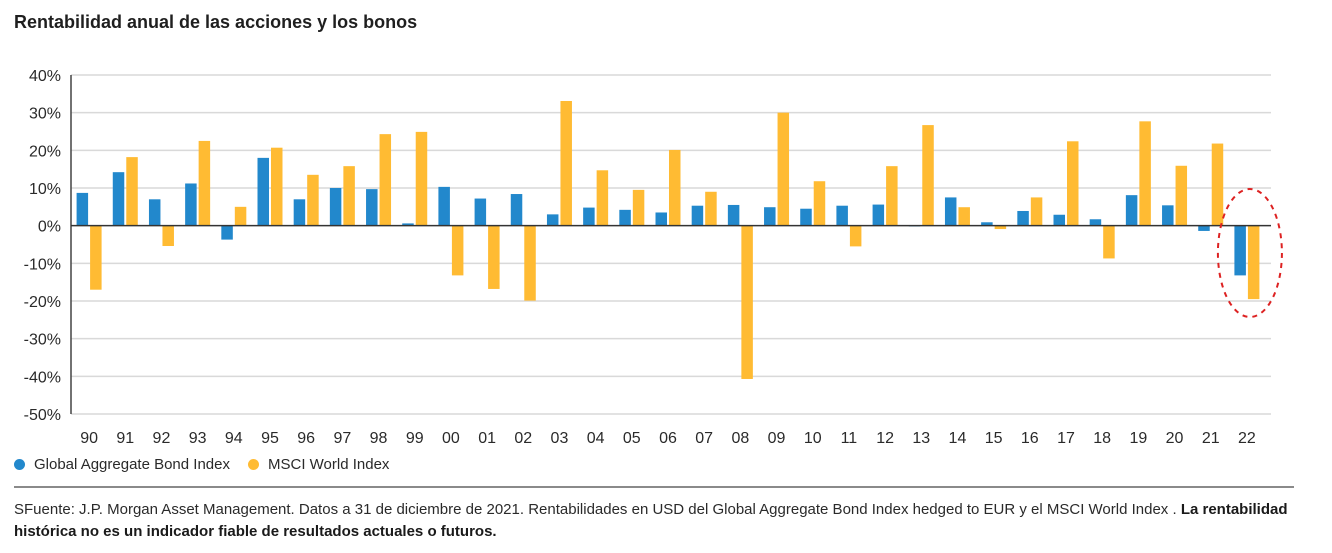 The width and height of the screenshot is (1332, 553). What do you see at coordinates (632, 438) in the screenshot?
I see `x-tick-label: 05` at bounding box center [632, 438].